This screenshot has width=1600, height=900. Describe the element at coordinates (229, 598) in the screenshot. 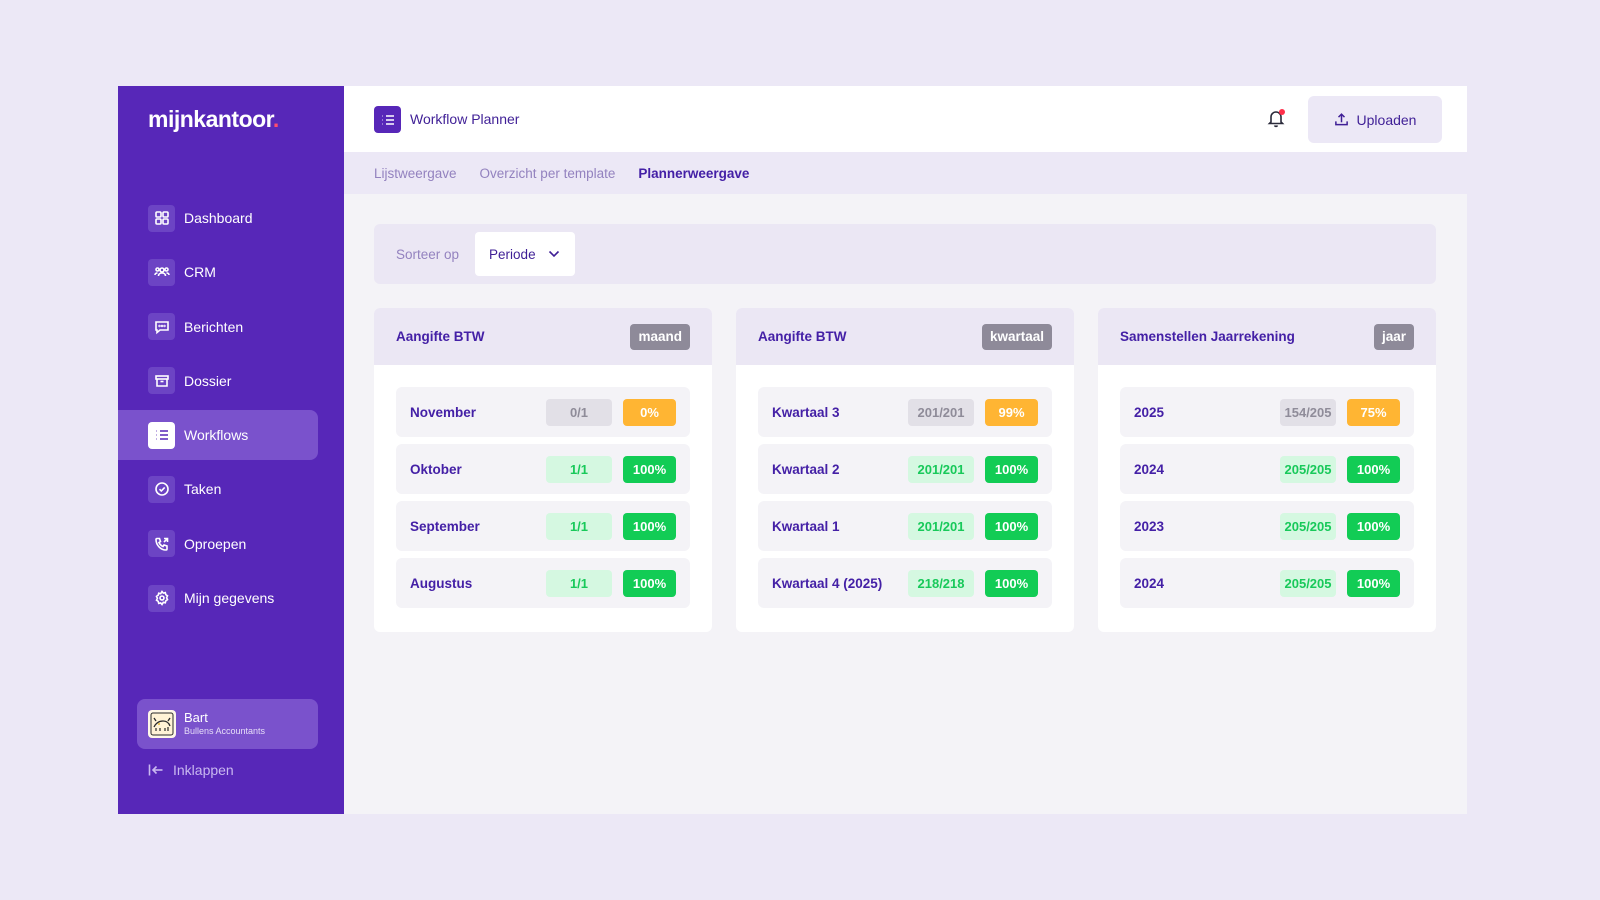

I see `sidebar-item-label: Mijn gegevens` at that location.